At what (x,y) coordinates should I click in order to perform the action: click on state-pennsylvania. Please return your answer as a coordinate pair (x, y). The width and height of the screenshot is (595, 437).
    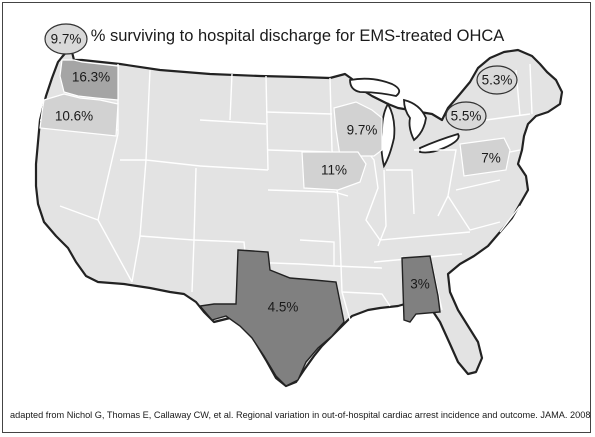
    Looking at the image, I should click on (485, 157).